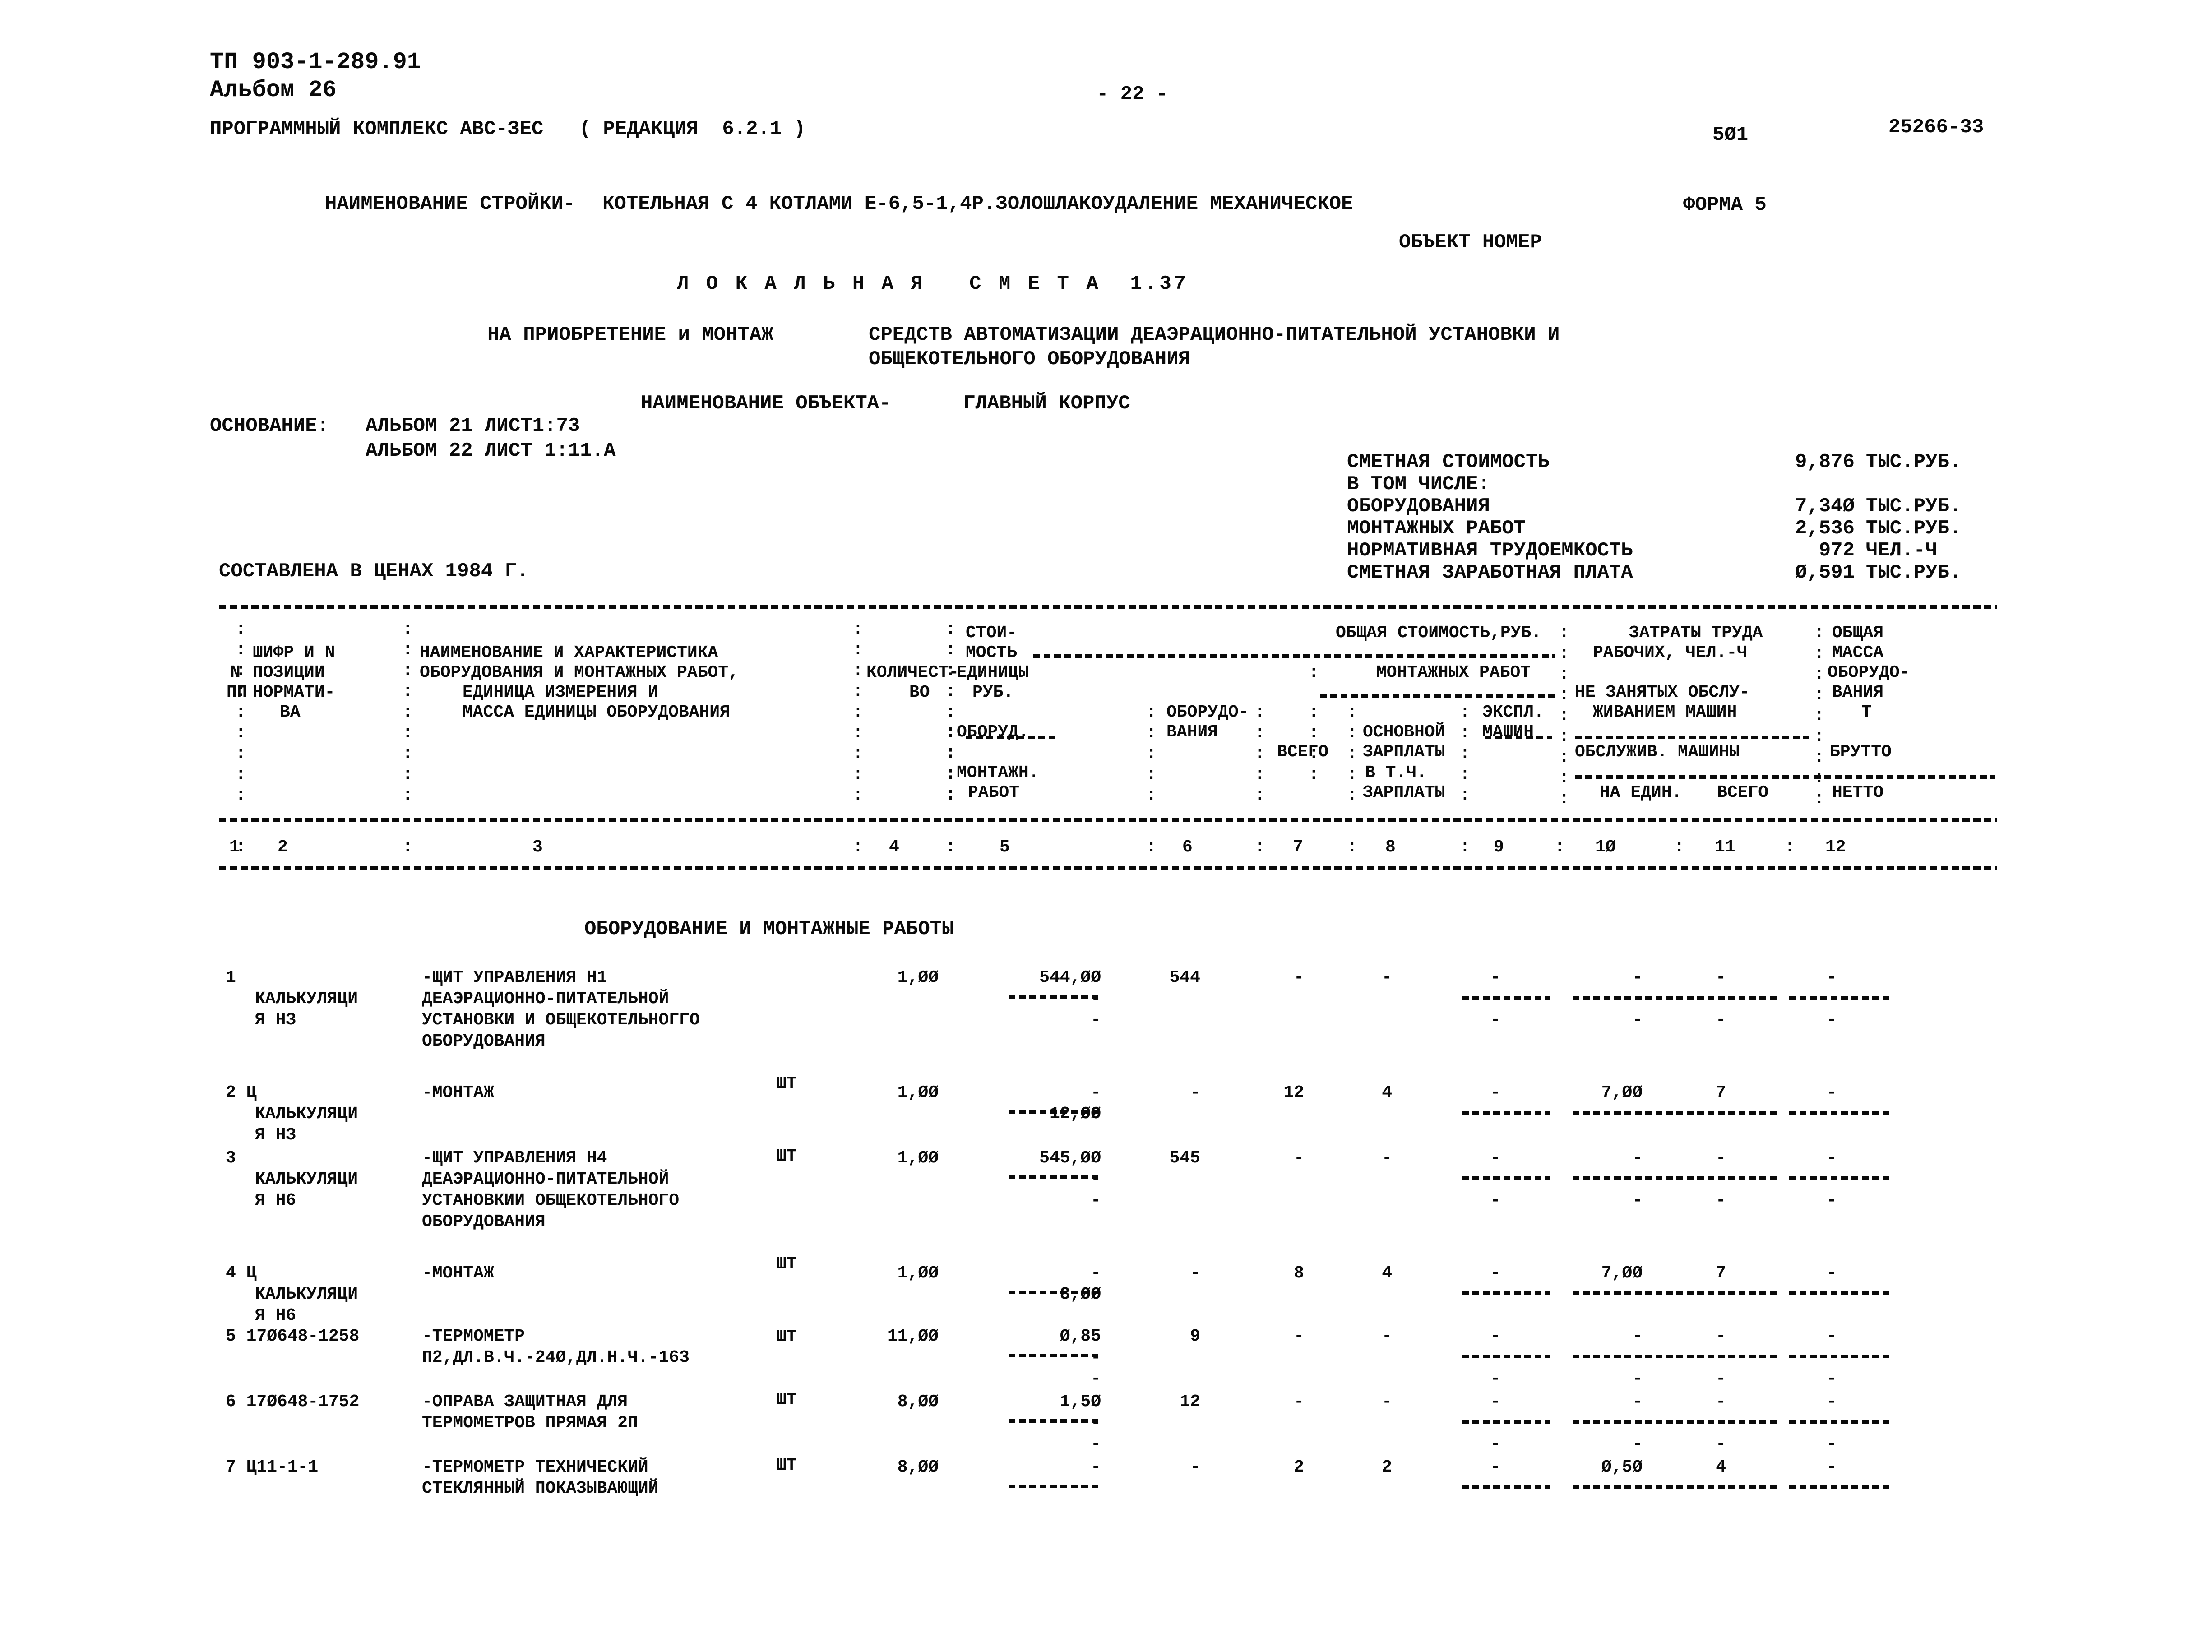  I want to click on row-code-2-2: Я НЗ, so click(275, 1135).